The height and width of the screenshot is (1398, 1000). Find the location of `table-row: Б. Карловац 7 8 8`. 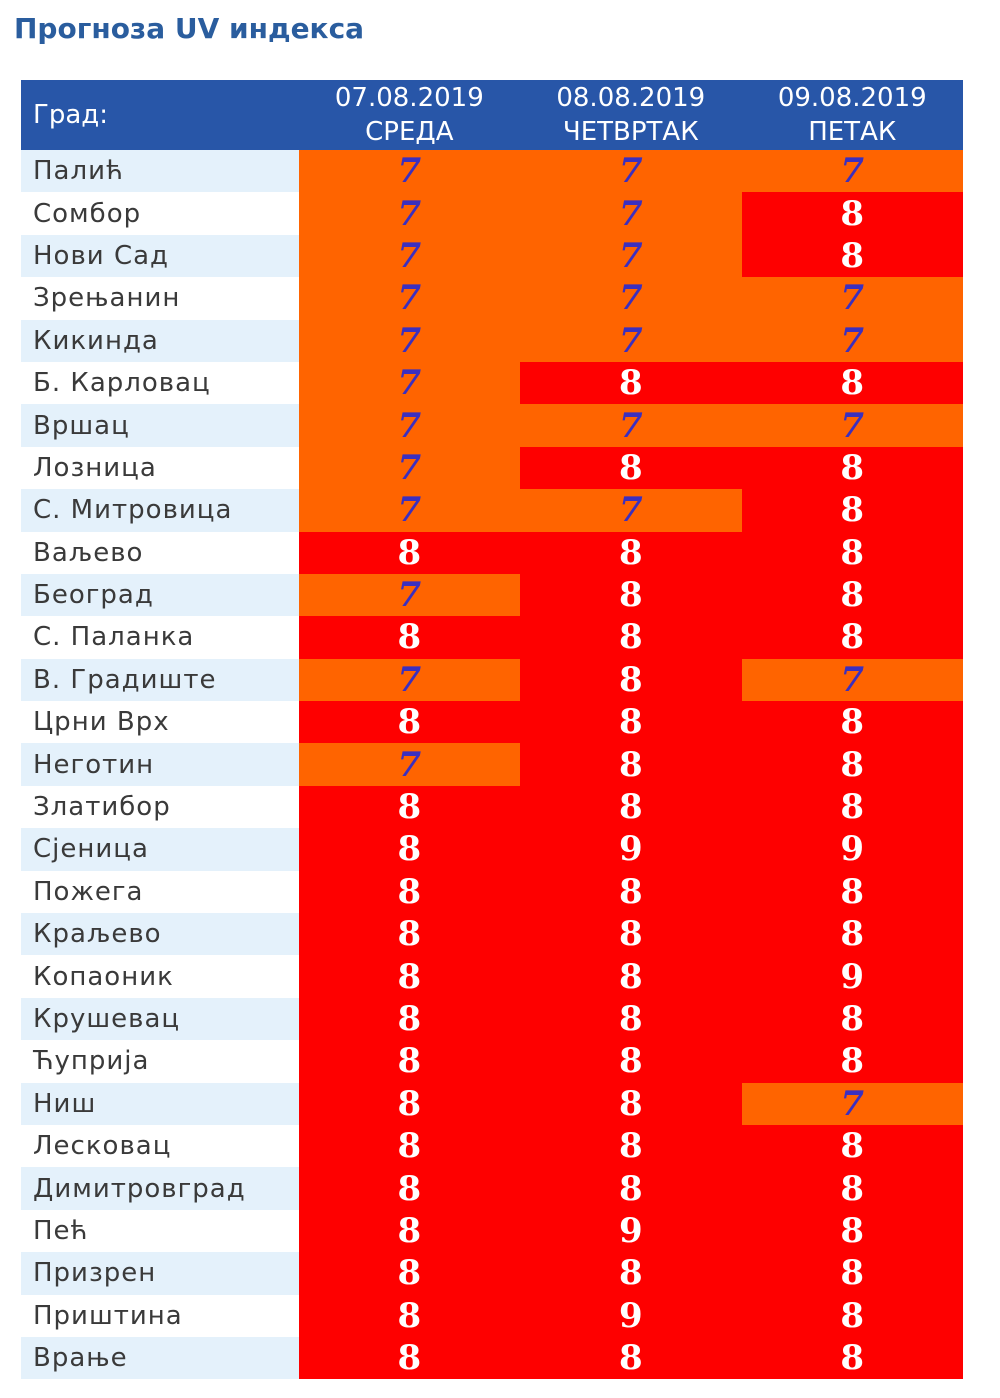

table-row: Б. Карловац 7 8 8 is located at coordinates (492, 383).